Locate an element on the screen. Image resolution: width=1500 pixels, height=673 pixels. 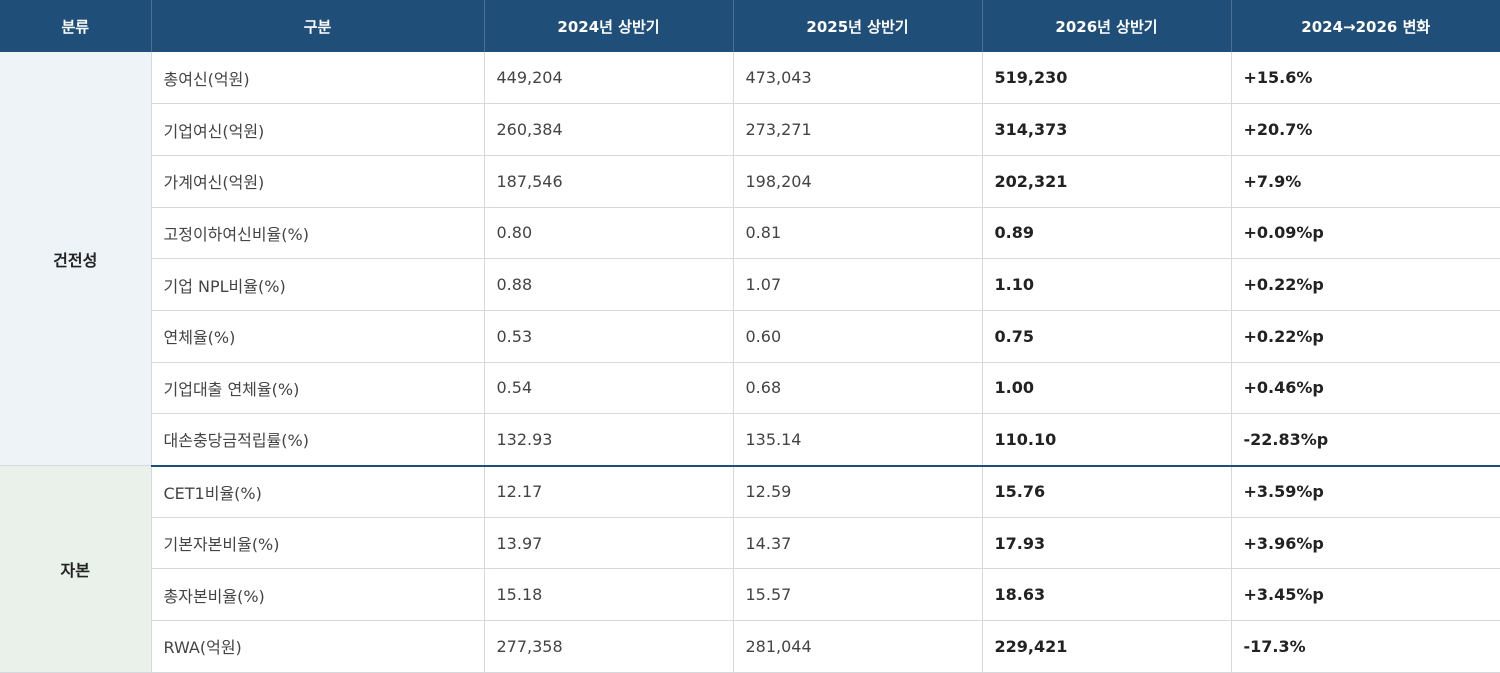
table-row: 총자본비율(%) 15.18 15.57 18.63 +3.45%p is located at coordinates (750, 595).